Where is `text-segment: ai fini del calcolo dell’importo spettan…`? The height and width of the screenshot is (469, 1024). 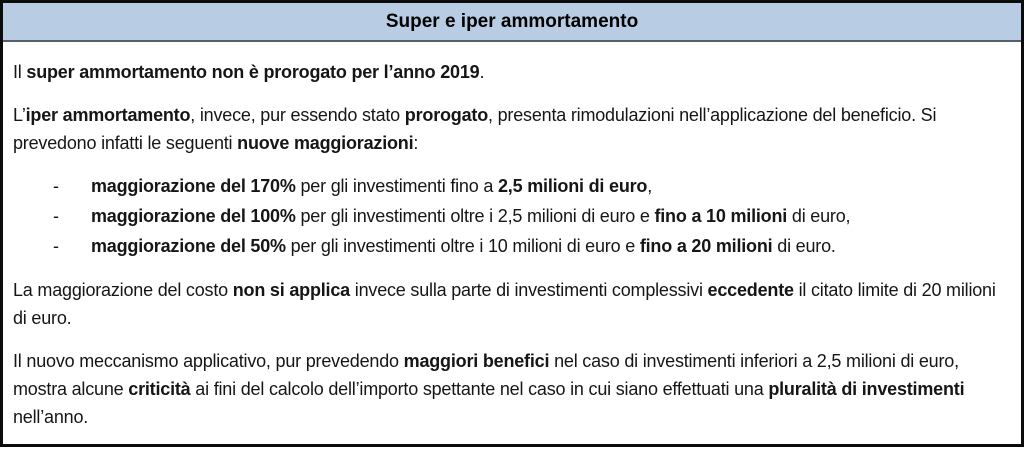
text-segment: ai fini del calcolo dell’importo spettan… is located at coordinates (479, 389).